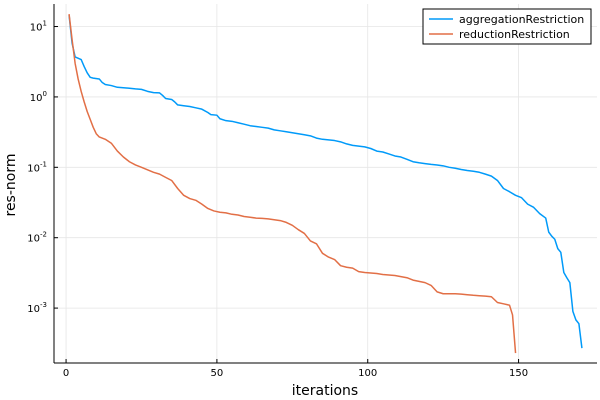  What do you see at coordinates (43, 164) in the screenshot?
I see `y-tick-exponent: -1` at bounding box center [43, 164].